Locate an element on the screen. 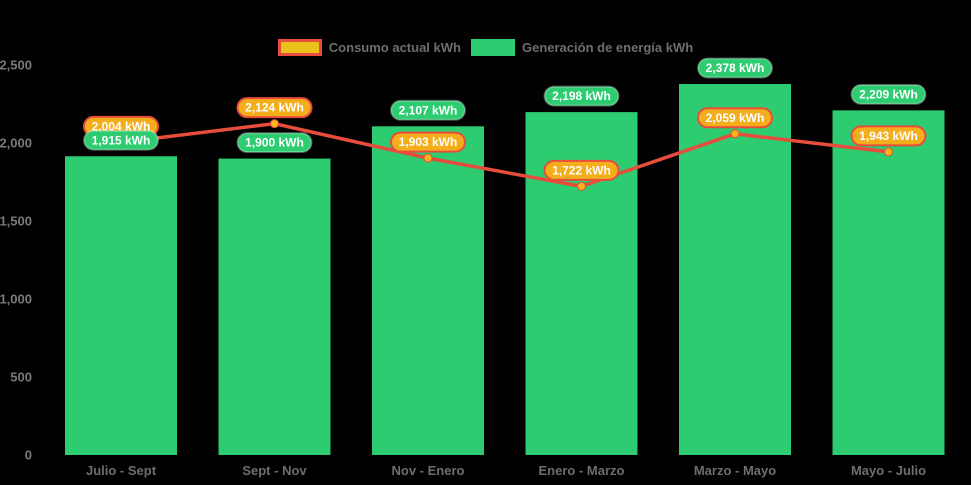 This screenshot has height=485, width=971. consumption-value-label-1-bg is located at coordinates (274, 108).